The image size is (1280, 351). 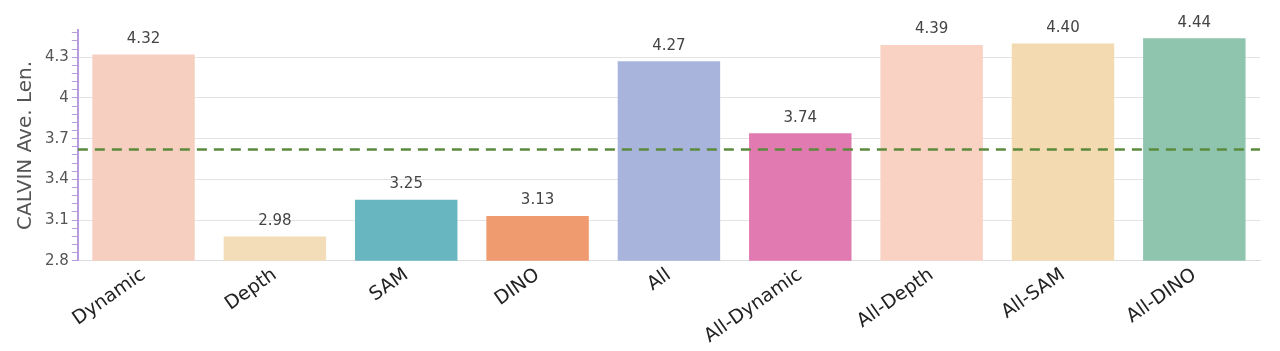 I want to click on y-tick-label: 3.4, so click(x=57, y=178).